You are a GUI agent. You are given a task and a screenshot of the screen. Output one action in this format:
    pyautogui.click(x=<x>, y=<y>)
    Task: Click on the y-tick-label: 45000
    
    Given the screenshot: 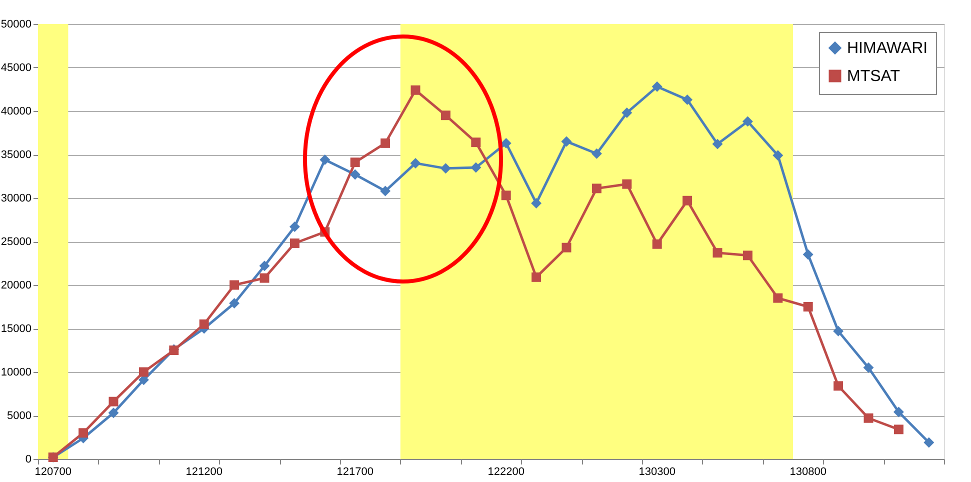 What is the action you would take?
    pyautogui.click(x=16, y=68)
    